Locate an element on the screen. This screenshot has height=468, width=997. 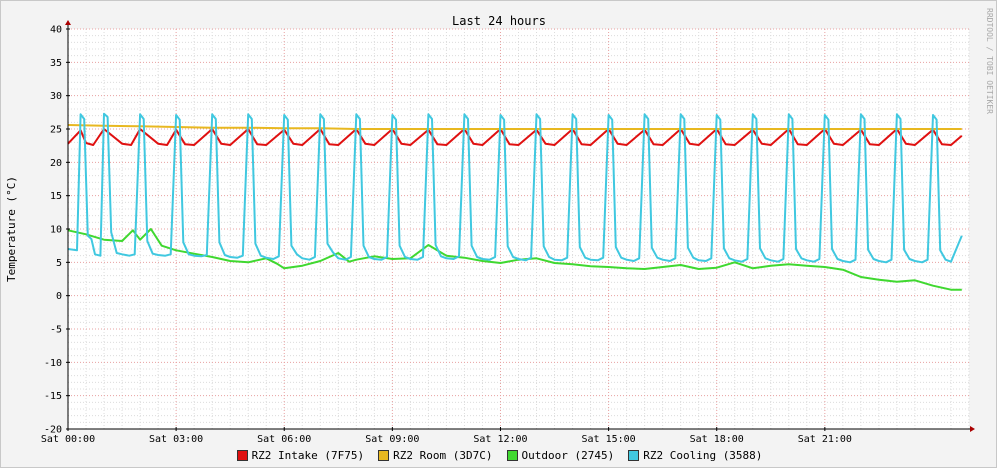
x-tick-label: Sat 09:00 is located at coordinates (392, 439).